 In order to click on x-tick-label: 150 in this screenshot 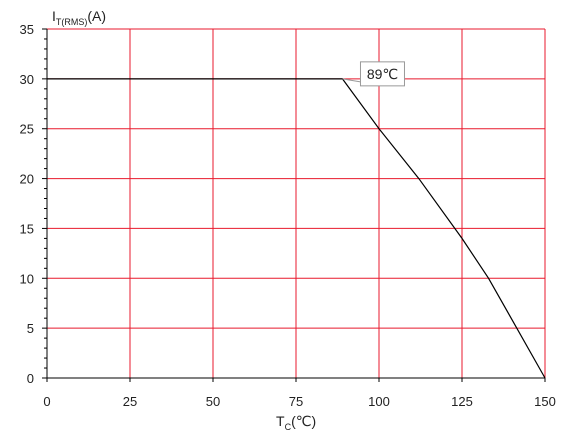, I will do `click(545, 401)`.